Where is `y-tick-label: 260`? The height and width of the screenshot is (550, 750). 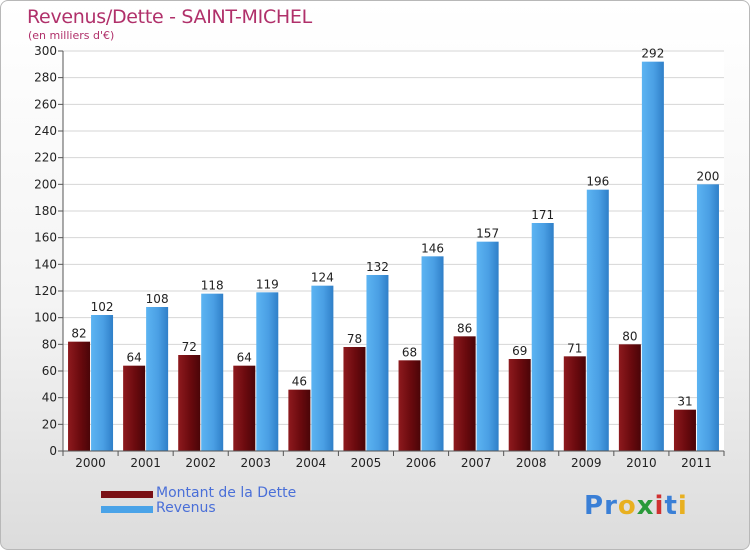
y-tick-label: 260 is located at coordinates (45, 104).